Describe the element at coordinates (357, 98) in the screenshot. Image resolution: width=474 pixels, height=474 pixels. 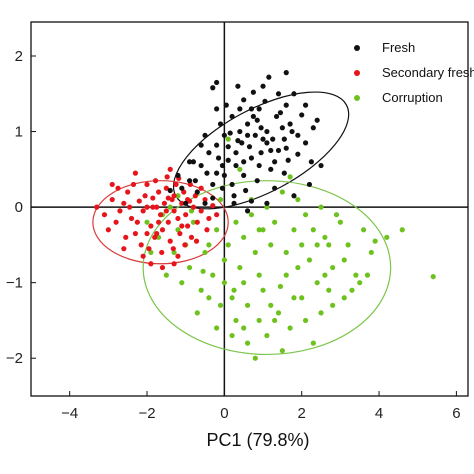
I see `legend-marker-corruption` at that location.